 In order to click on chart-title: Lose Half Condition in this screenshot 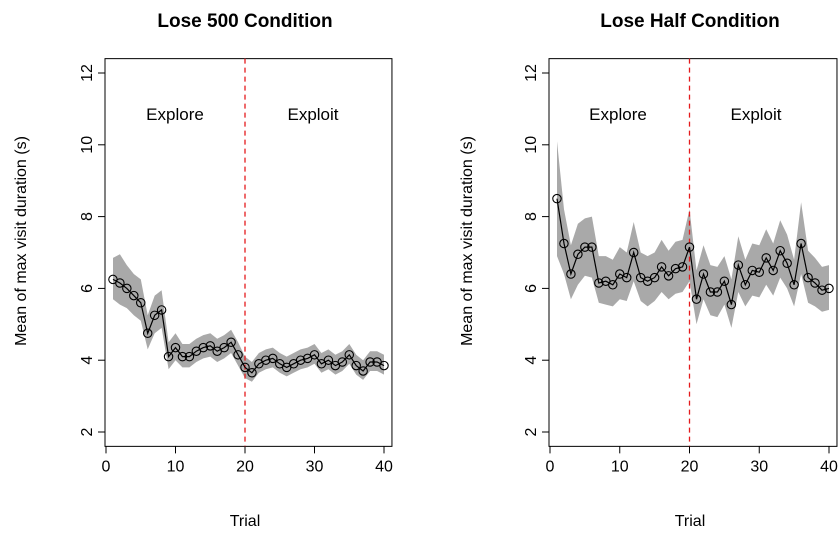, I will do `click(689, 21)`.